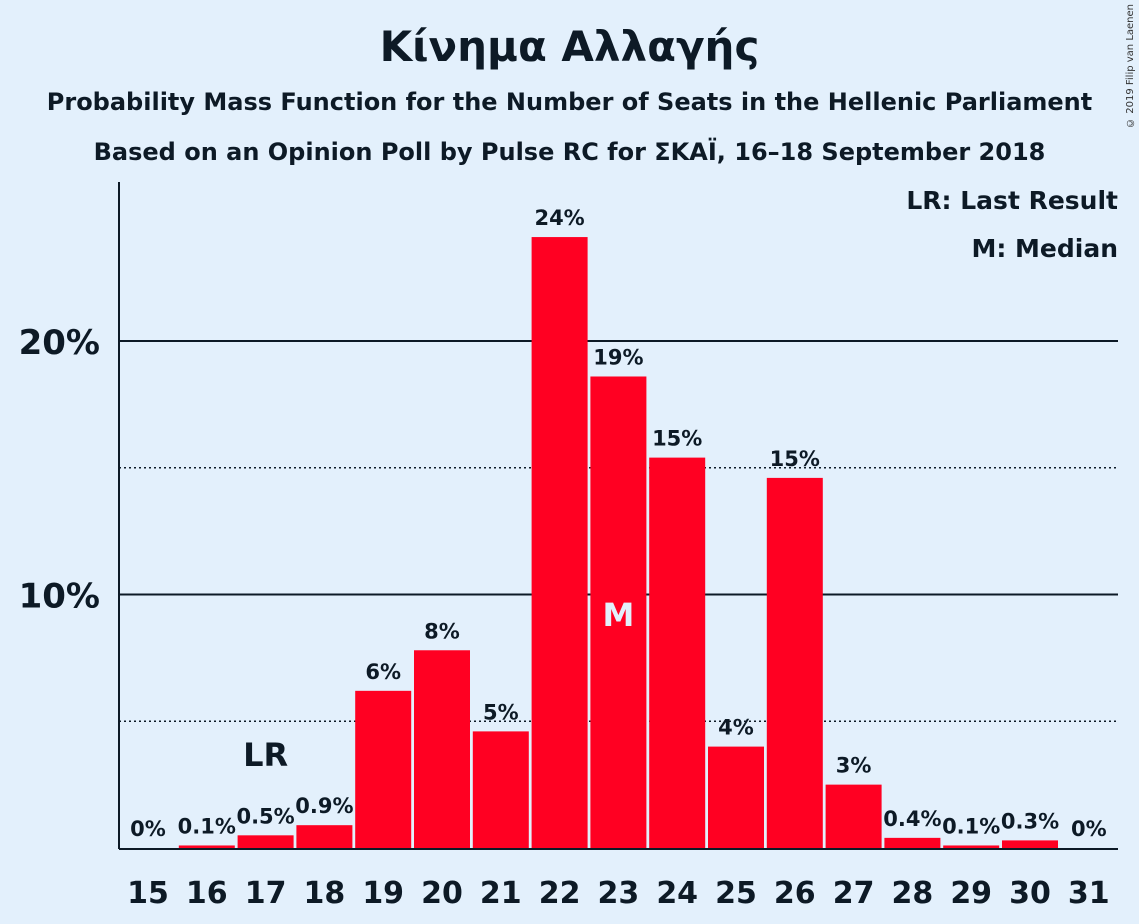  What do you see at coordinates (559, 218) in the screenshot?
I see `bar-value-label: 24%` at bounding box center [559, 218].